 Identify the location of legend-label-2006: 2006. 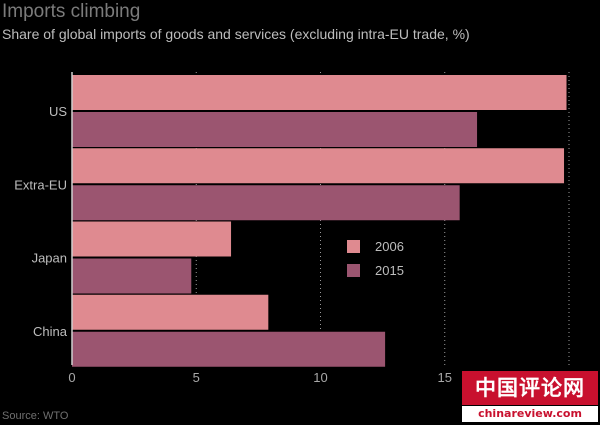
(389, 246).